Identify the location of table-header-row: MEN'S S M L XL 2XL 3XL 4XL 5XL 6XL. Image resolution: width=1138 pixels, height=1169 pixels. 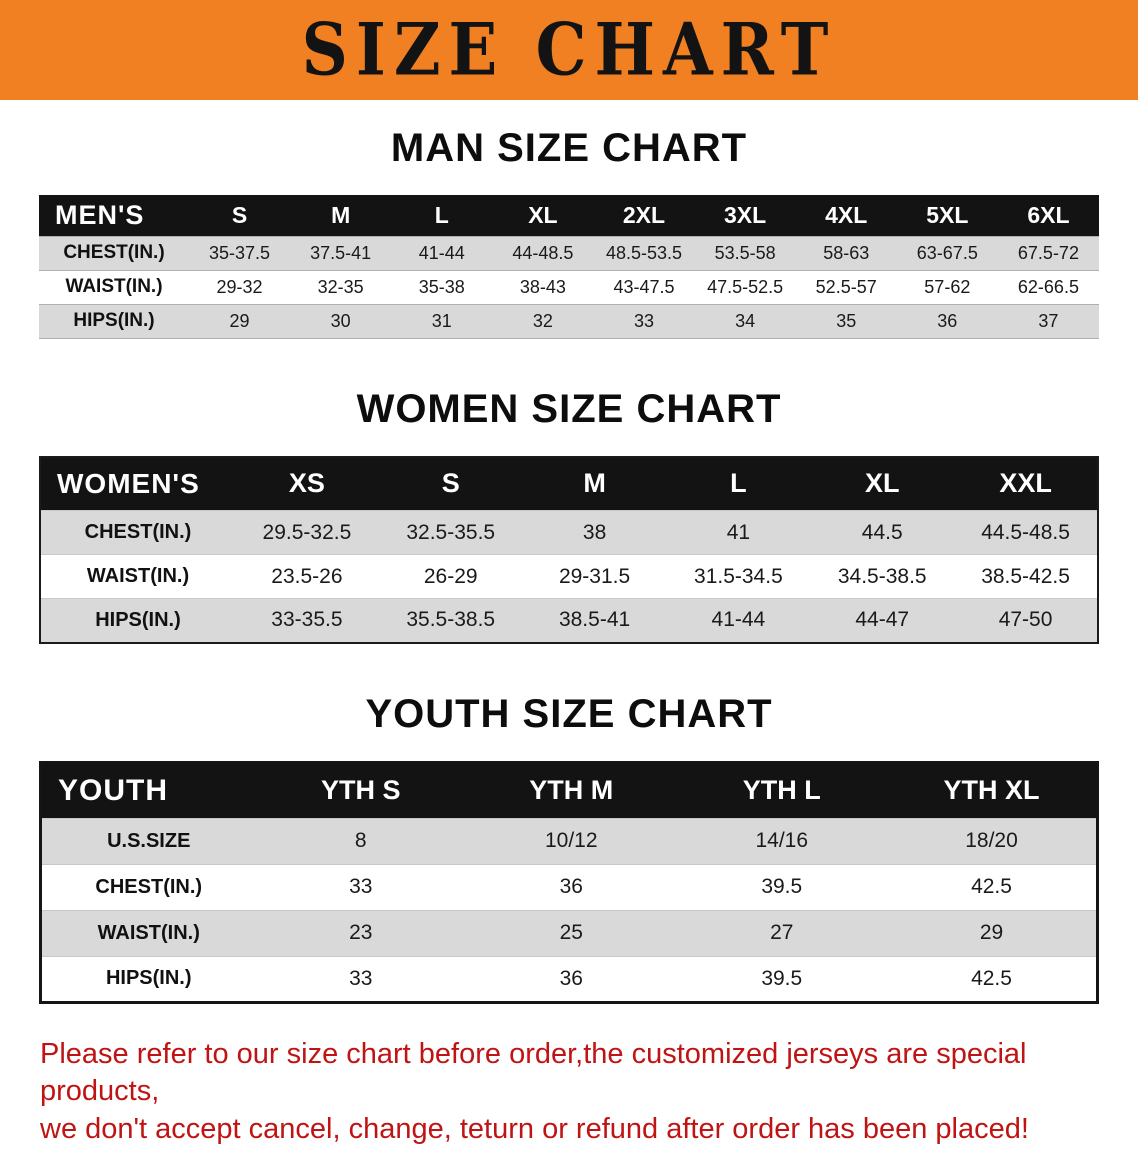
(569, 215).